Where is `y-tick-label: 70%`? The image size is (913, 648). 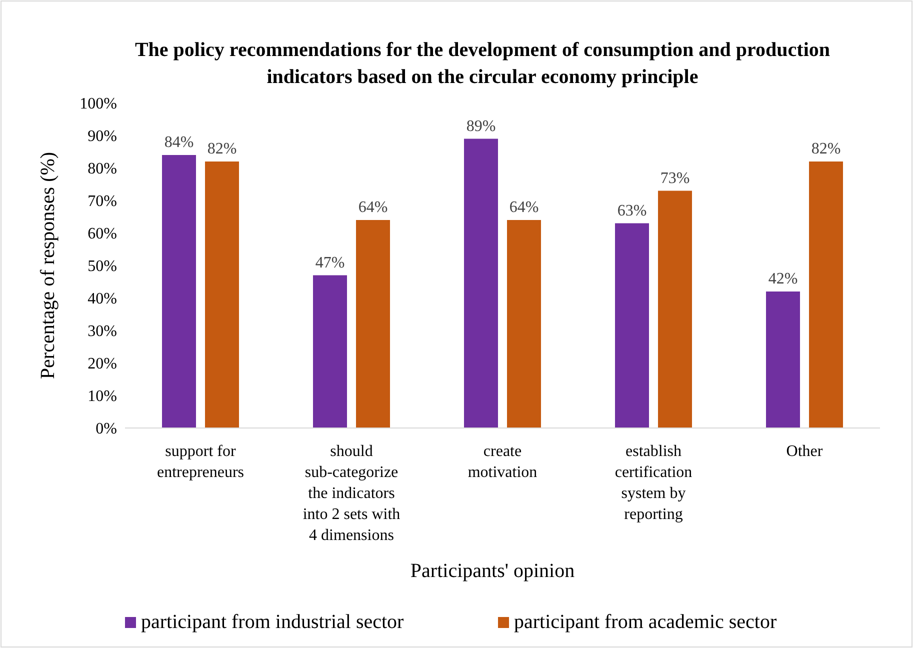 y-tick-label: 70% is located at coordinates (102, 201).